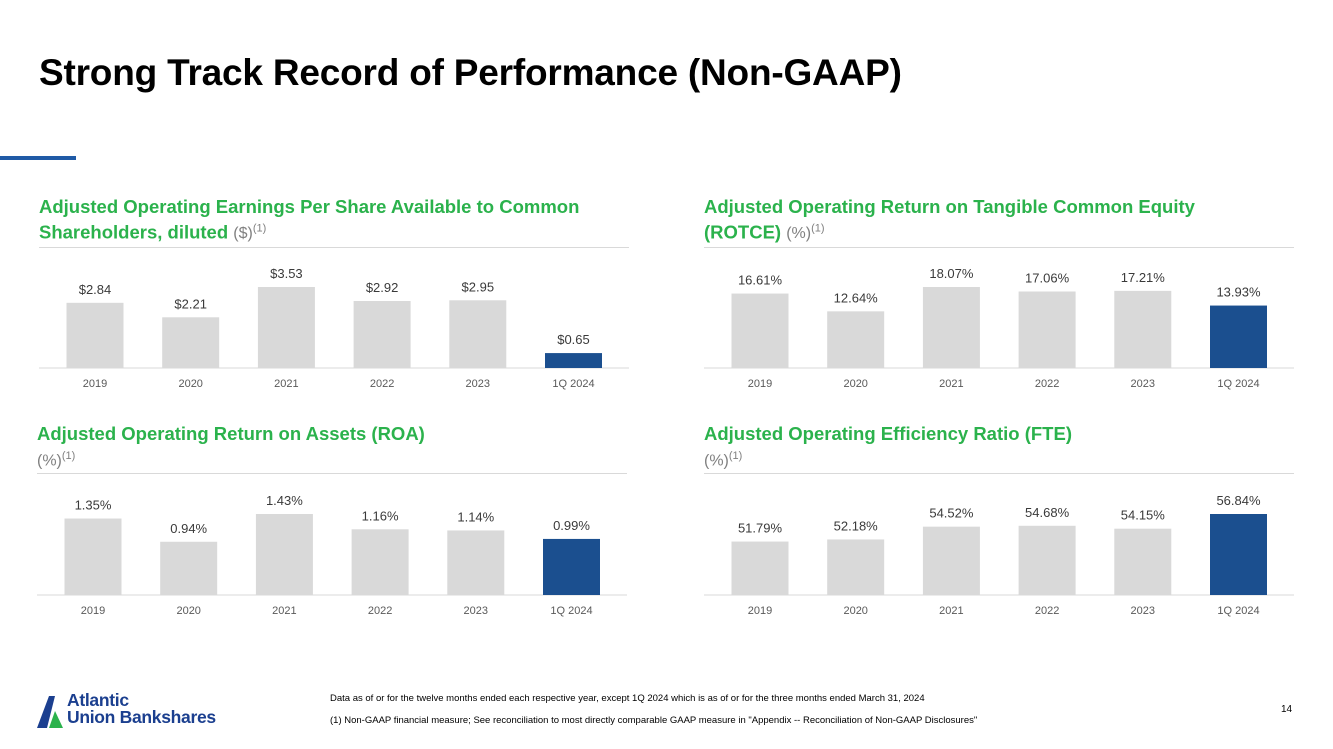 Image resolution: width=1333 pixels, height=749 pixels. Describe the element at coordinates (476, 611) in the screenshot. I see `roa-x-tick-label: 2023` at that location.